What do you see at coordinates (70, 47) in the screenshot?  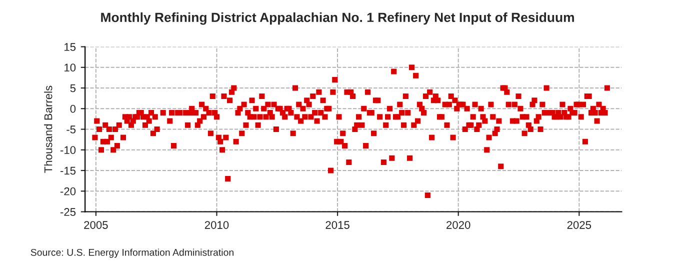 I see `y-tick-label: 15` at bounding box center [70, 47].